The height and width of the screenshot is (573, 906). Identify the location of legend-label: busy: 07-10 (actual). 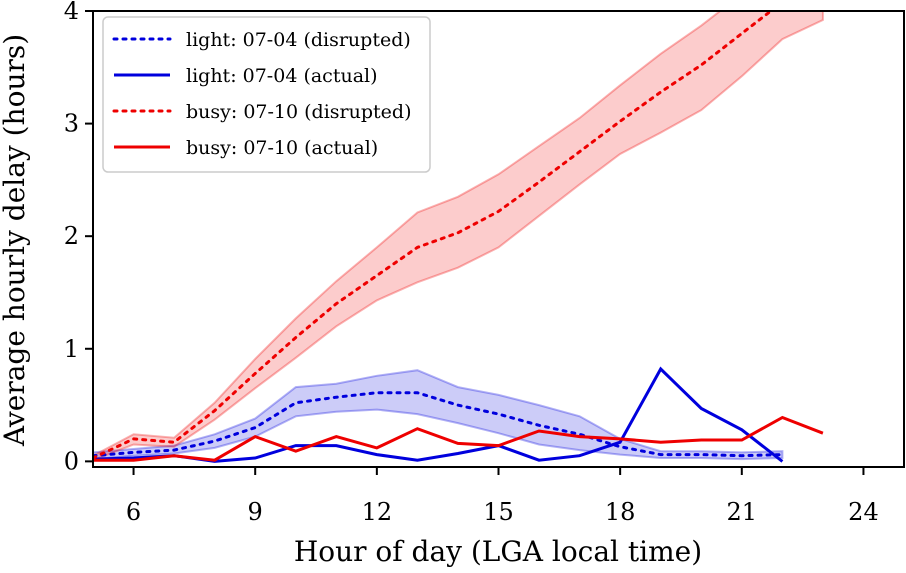
(282, 148).